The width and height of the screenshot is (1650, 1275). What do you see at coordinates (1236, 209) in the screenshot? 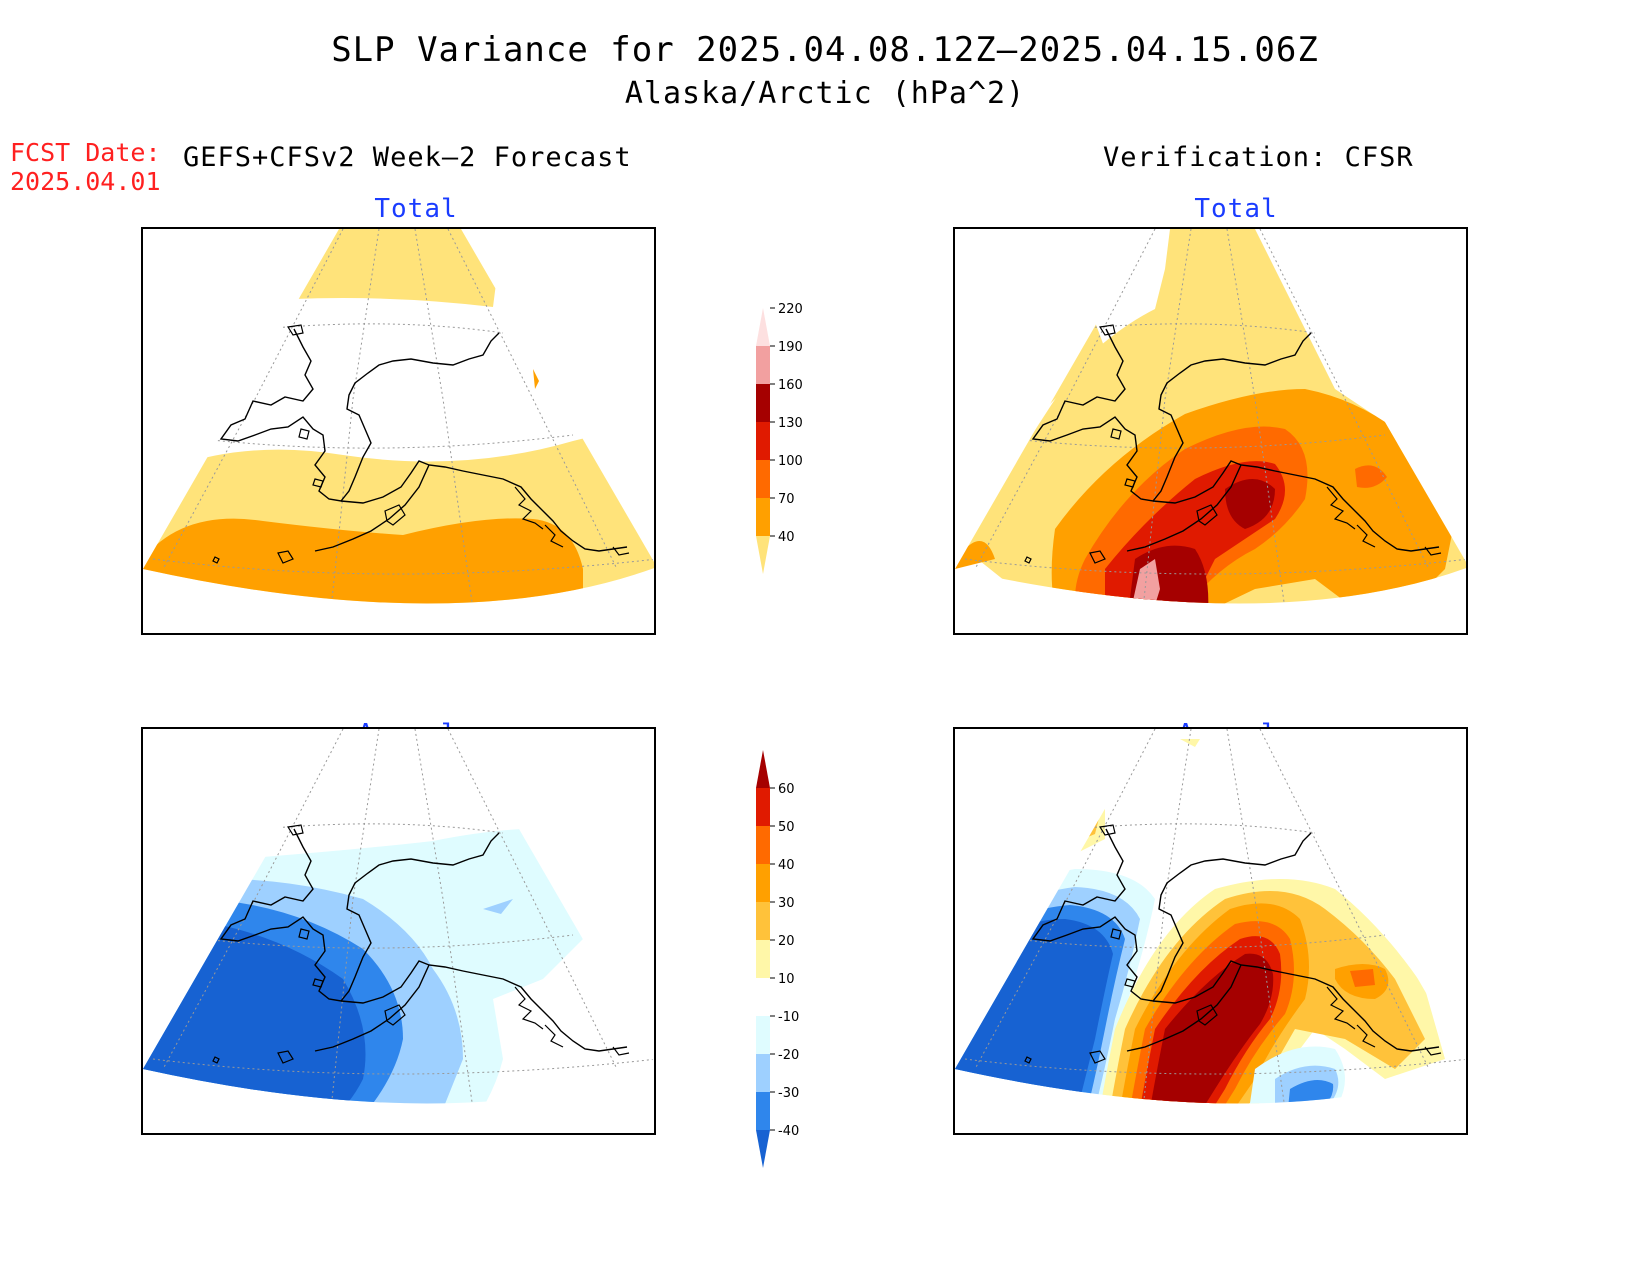
I see `verification-total-title: Total` at bounding box center [1236, 209].